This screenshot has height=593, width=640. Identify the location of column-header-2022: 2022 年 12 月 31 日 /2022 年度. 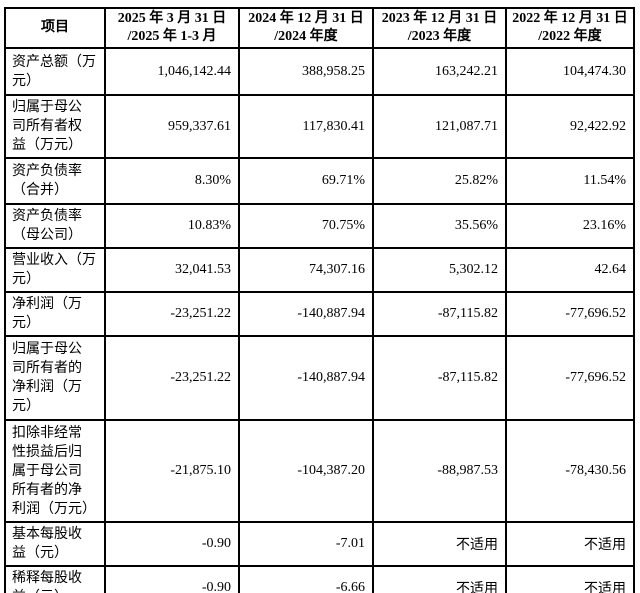
(570, 28).